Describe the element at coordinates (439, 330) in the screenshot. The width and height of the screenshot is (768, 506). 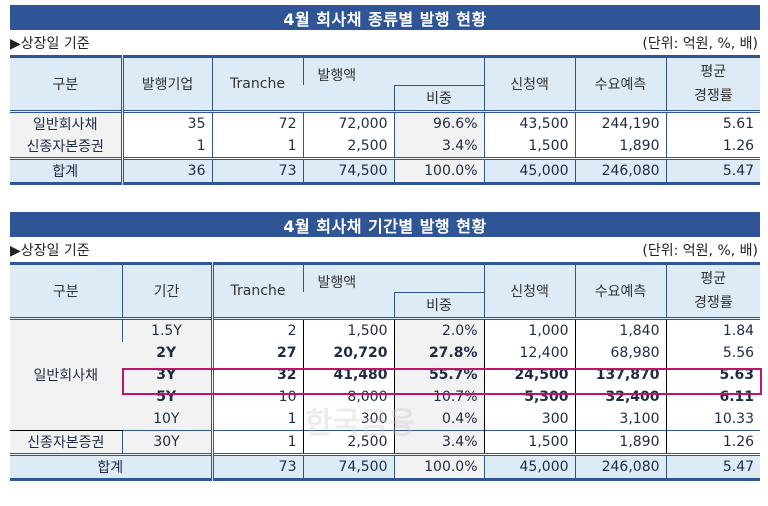
I see `cell-share: 2.0%` at that location.